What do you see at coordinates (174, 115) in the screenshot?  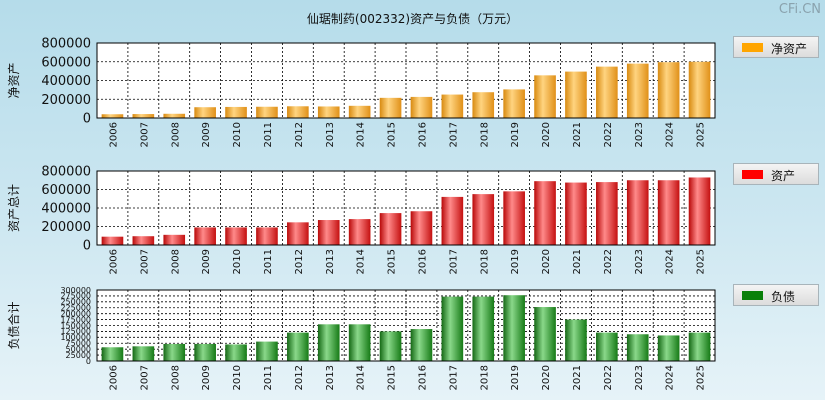 I see `bar-2008` at bounding box center [174, 115].